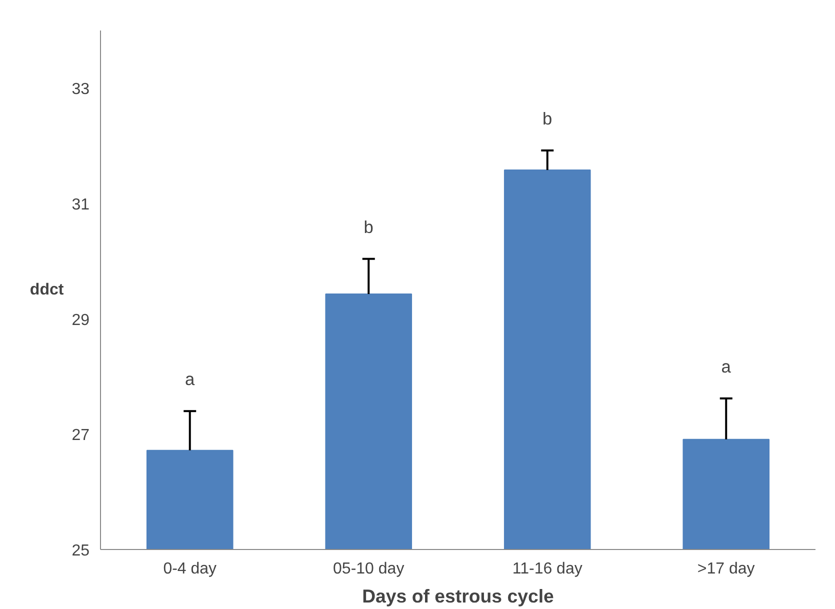  What do you see at coordinates (47, 290) in the screenshot?
I see `y-axis-title: ddct` at bounding box center [47, 290].